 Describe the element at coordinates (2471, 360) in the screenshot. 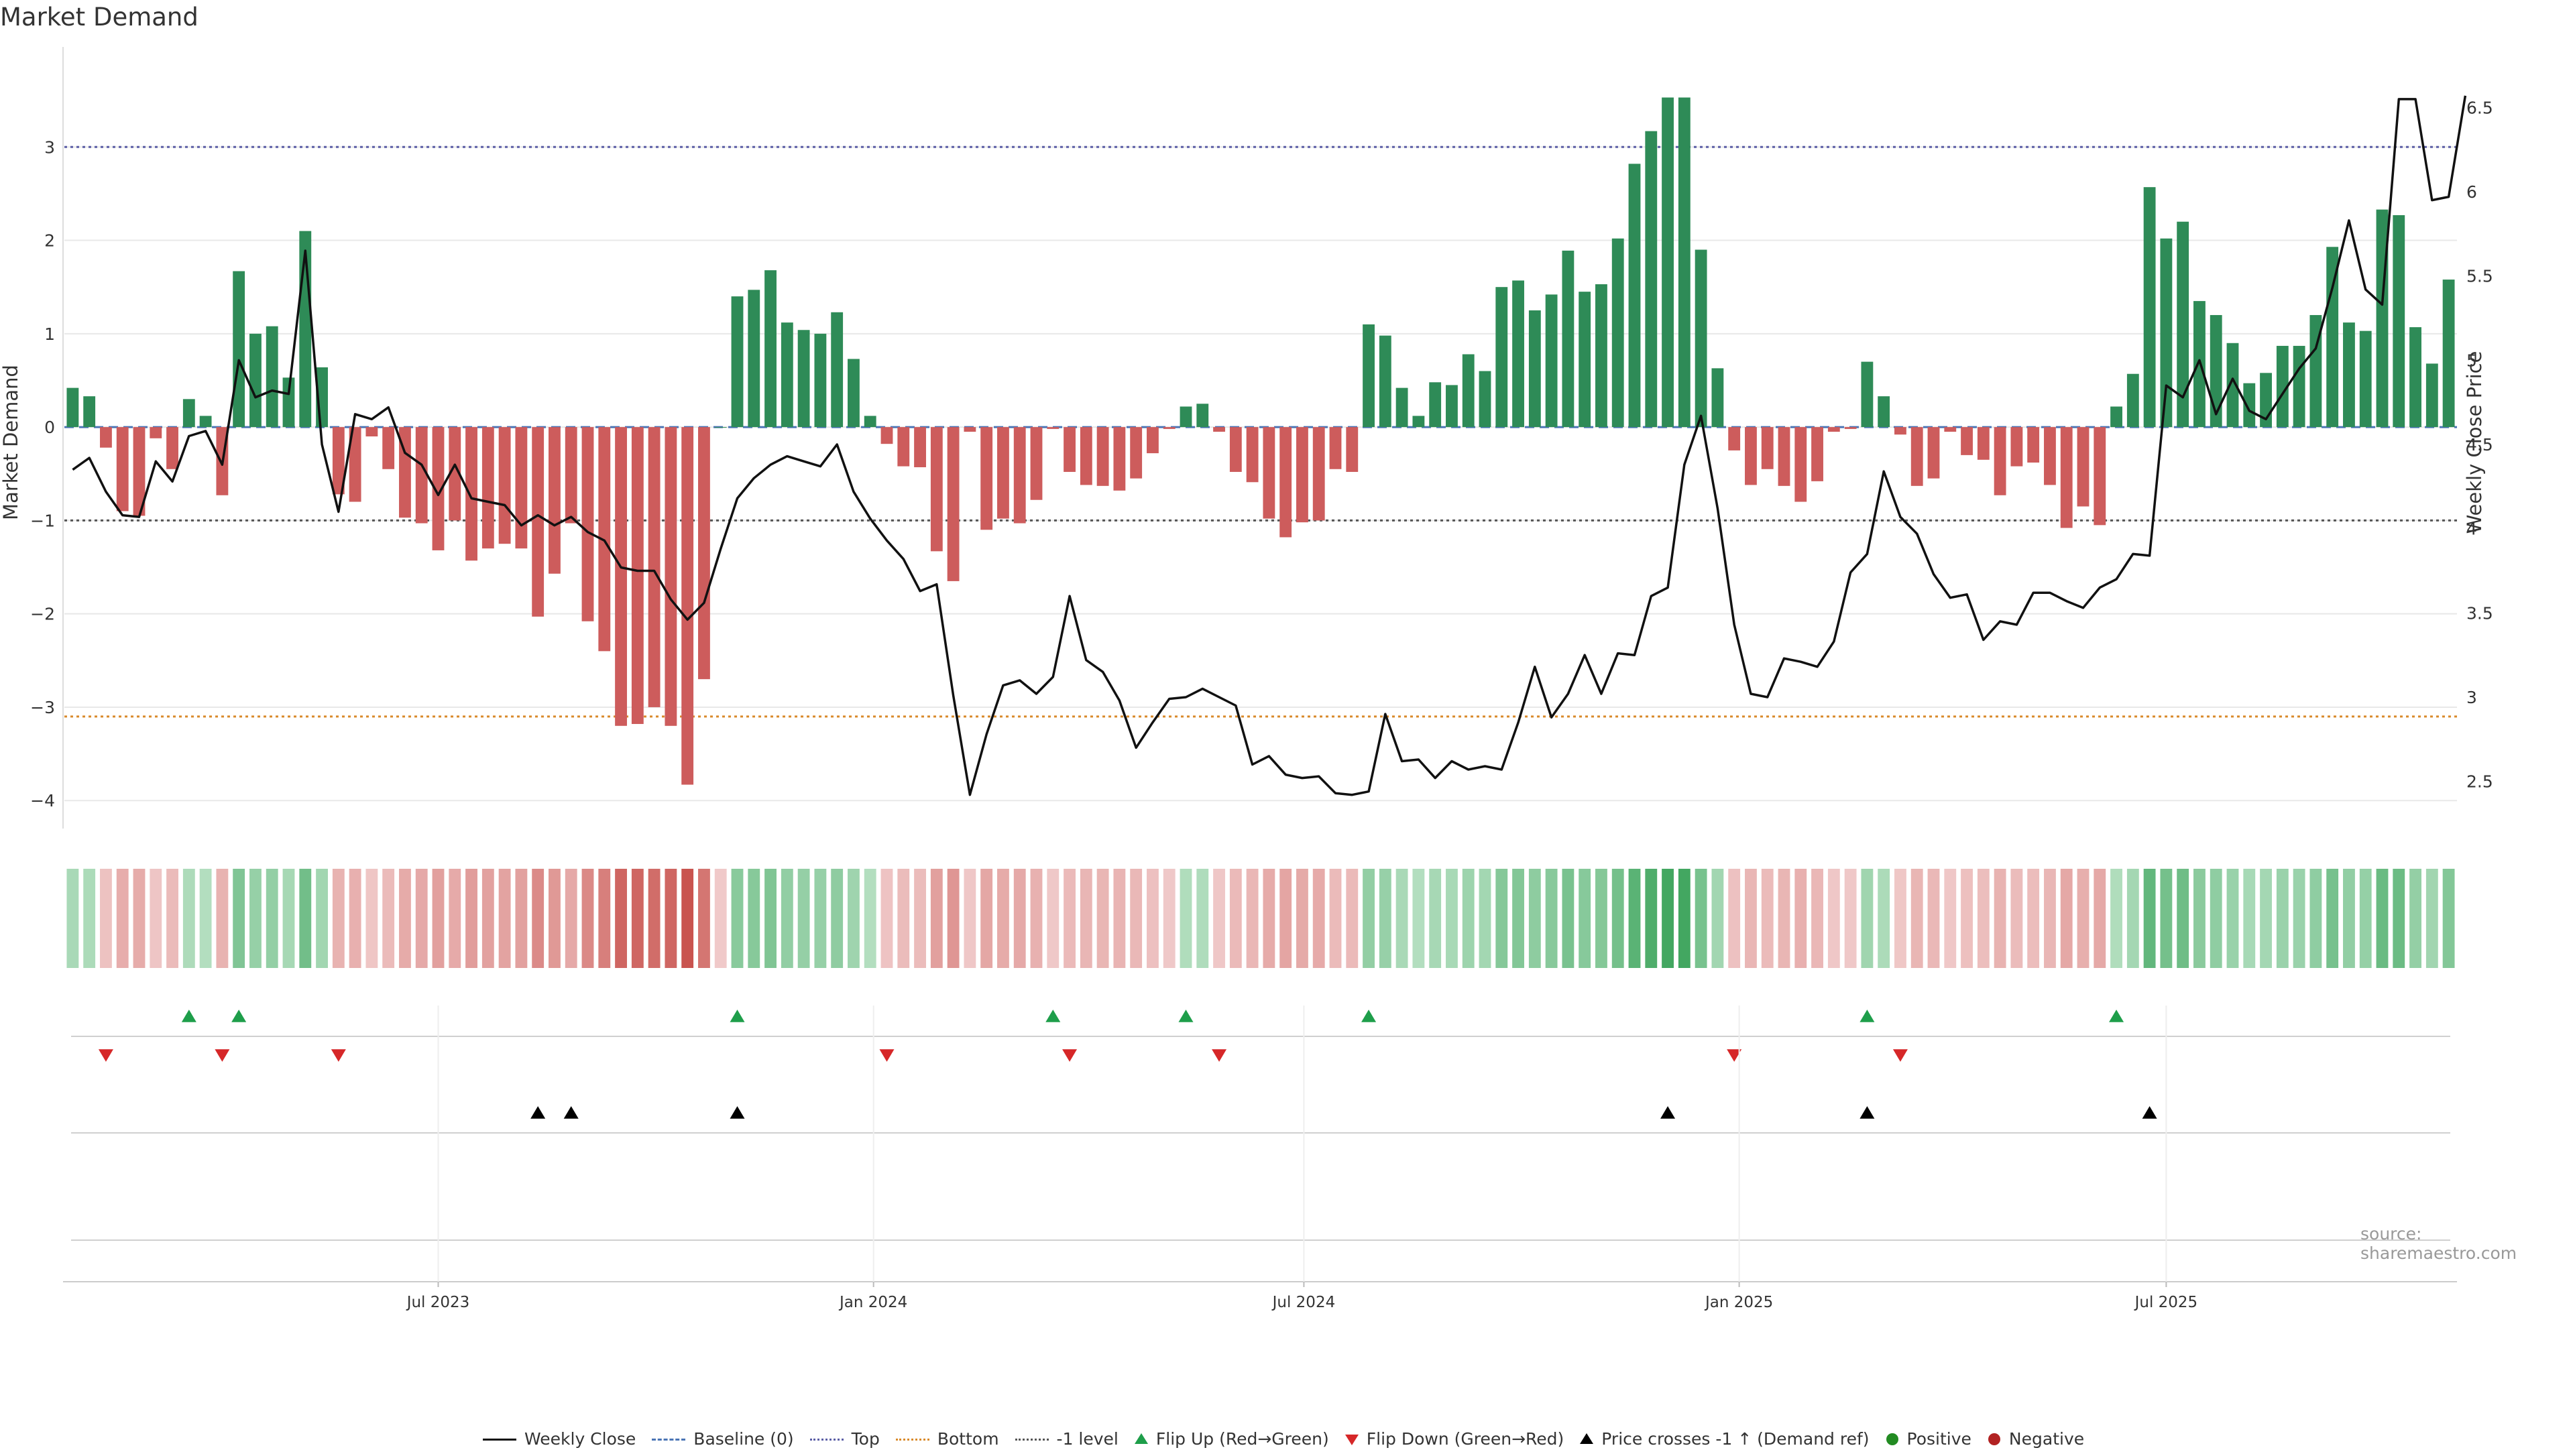

I see `y2-tick-label: 5` at that location.